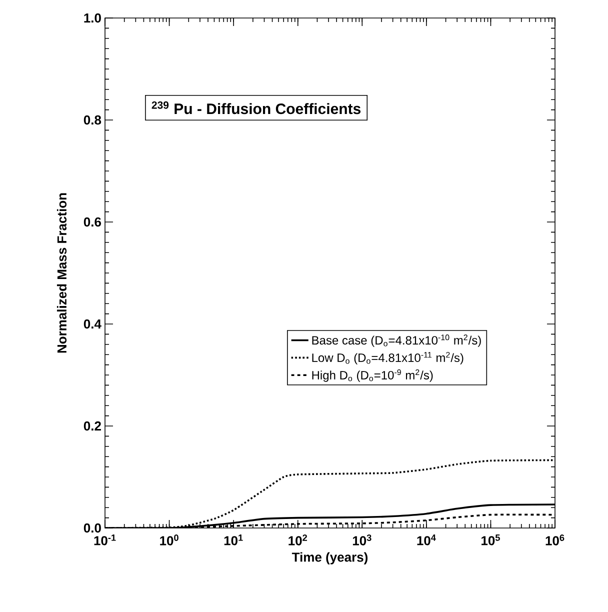  Describe the element at coordinates (93, 324) in the screenshot. I see `y-tick-label: 0.4` at that location.